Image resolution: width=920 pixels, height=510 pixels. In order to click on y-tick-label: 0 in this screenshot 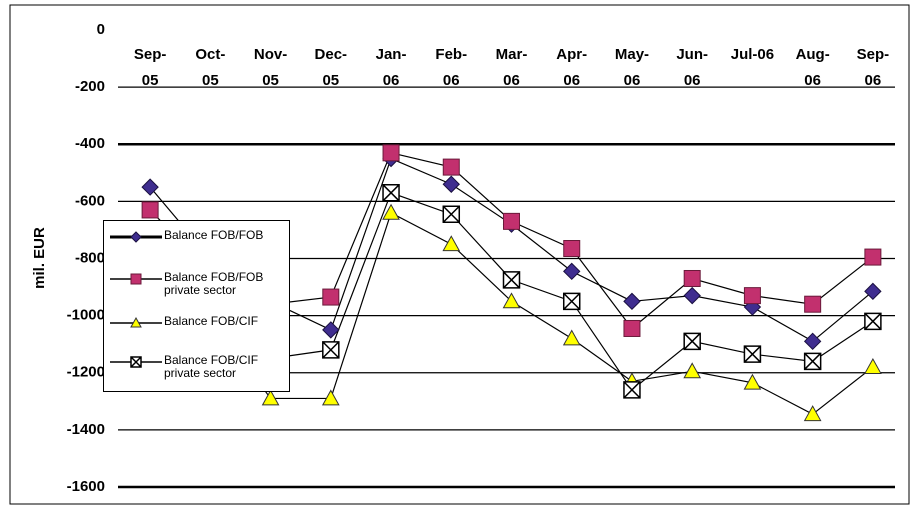, I will do `click(101, 29)`.